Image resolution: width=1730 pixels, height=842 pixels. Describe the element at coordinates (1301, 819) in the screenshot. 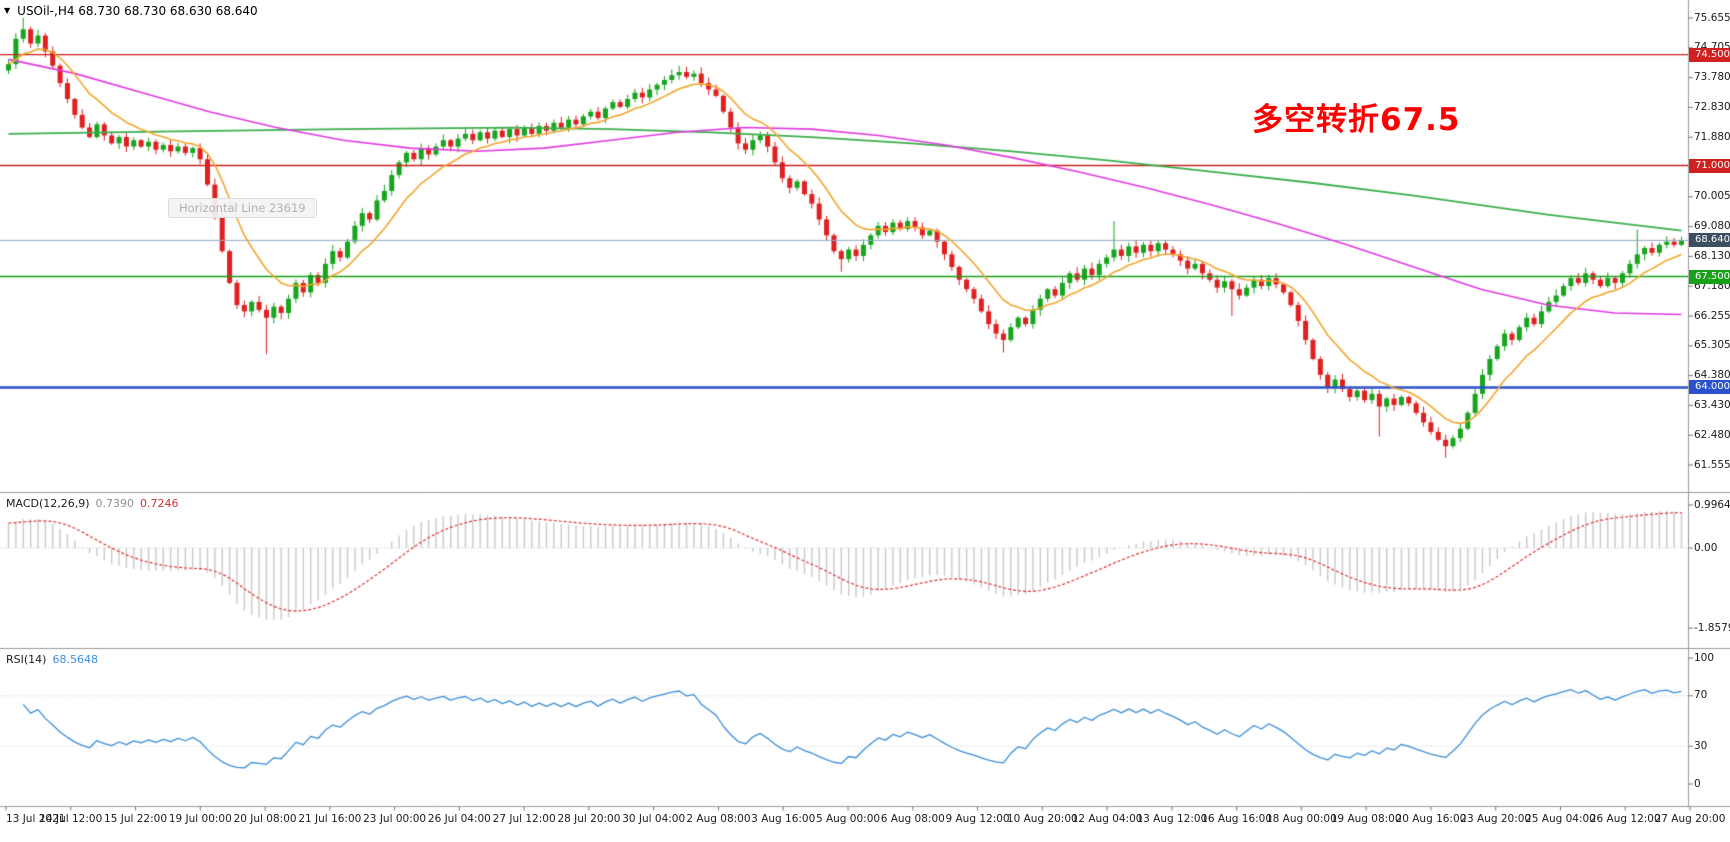

I see `time-axis-label: 18 Aug 00:00` at that location.